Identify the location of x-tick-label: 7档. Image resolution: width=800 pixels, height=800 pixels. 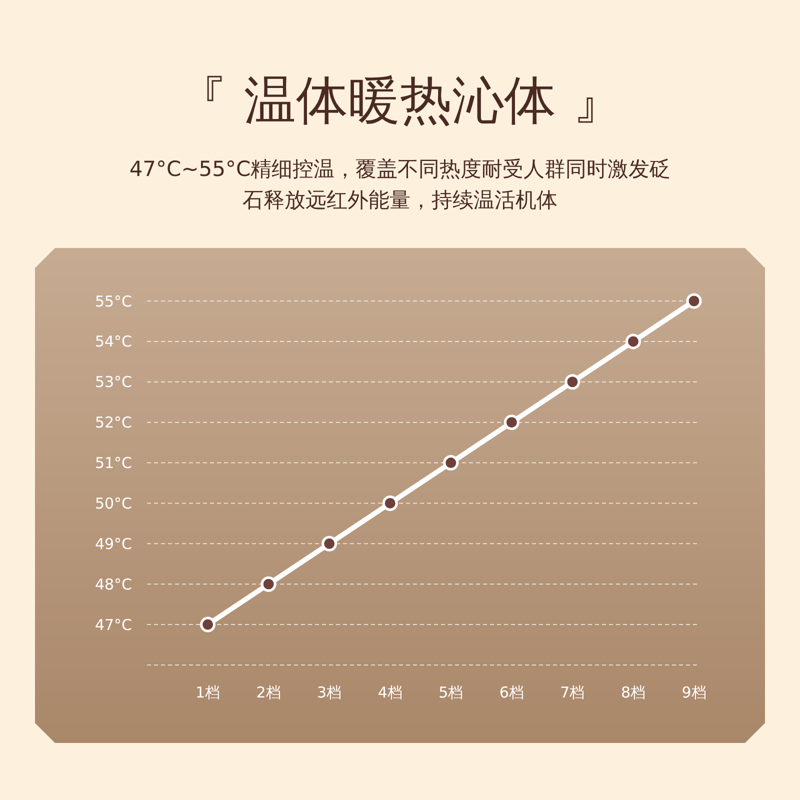
(572, 692).